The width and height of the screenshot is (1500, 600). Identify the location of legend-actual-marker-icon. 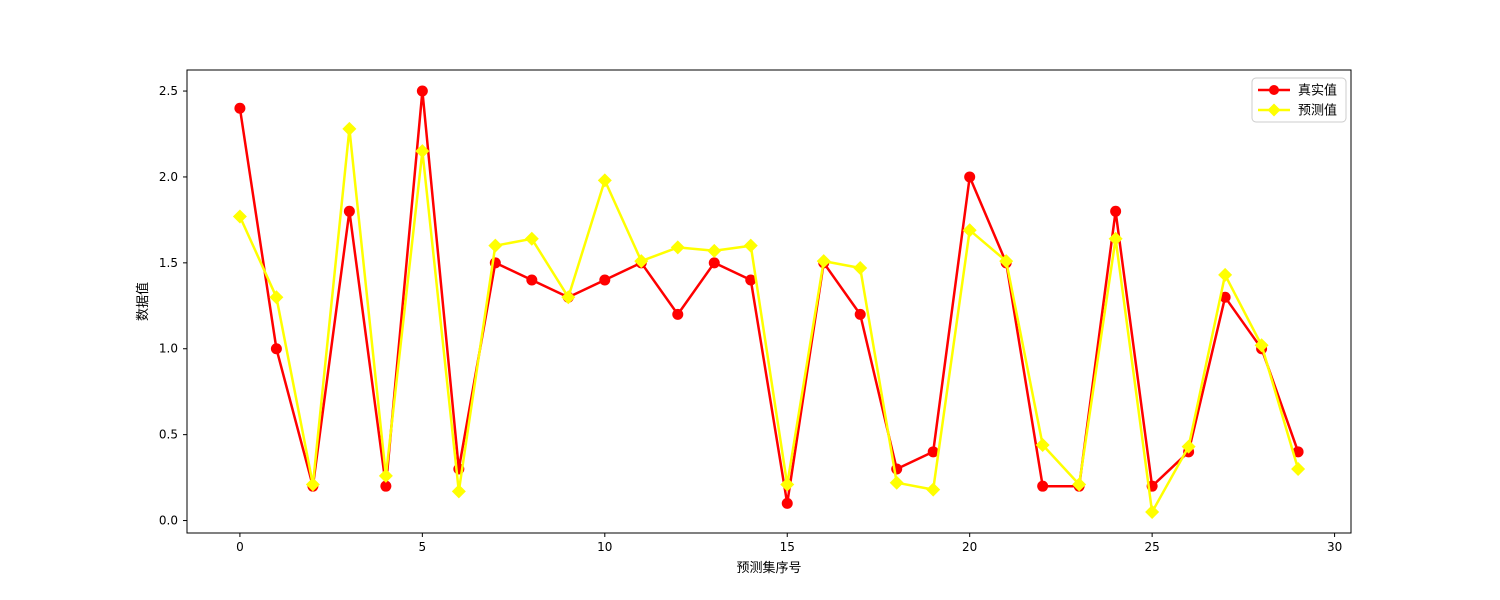
(1274, 90).